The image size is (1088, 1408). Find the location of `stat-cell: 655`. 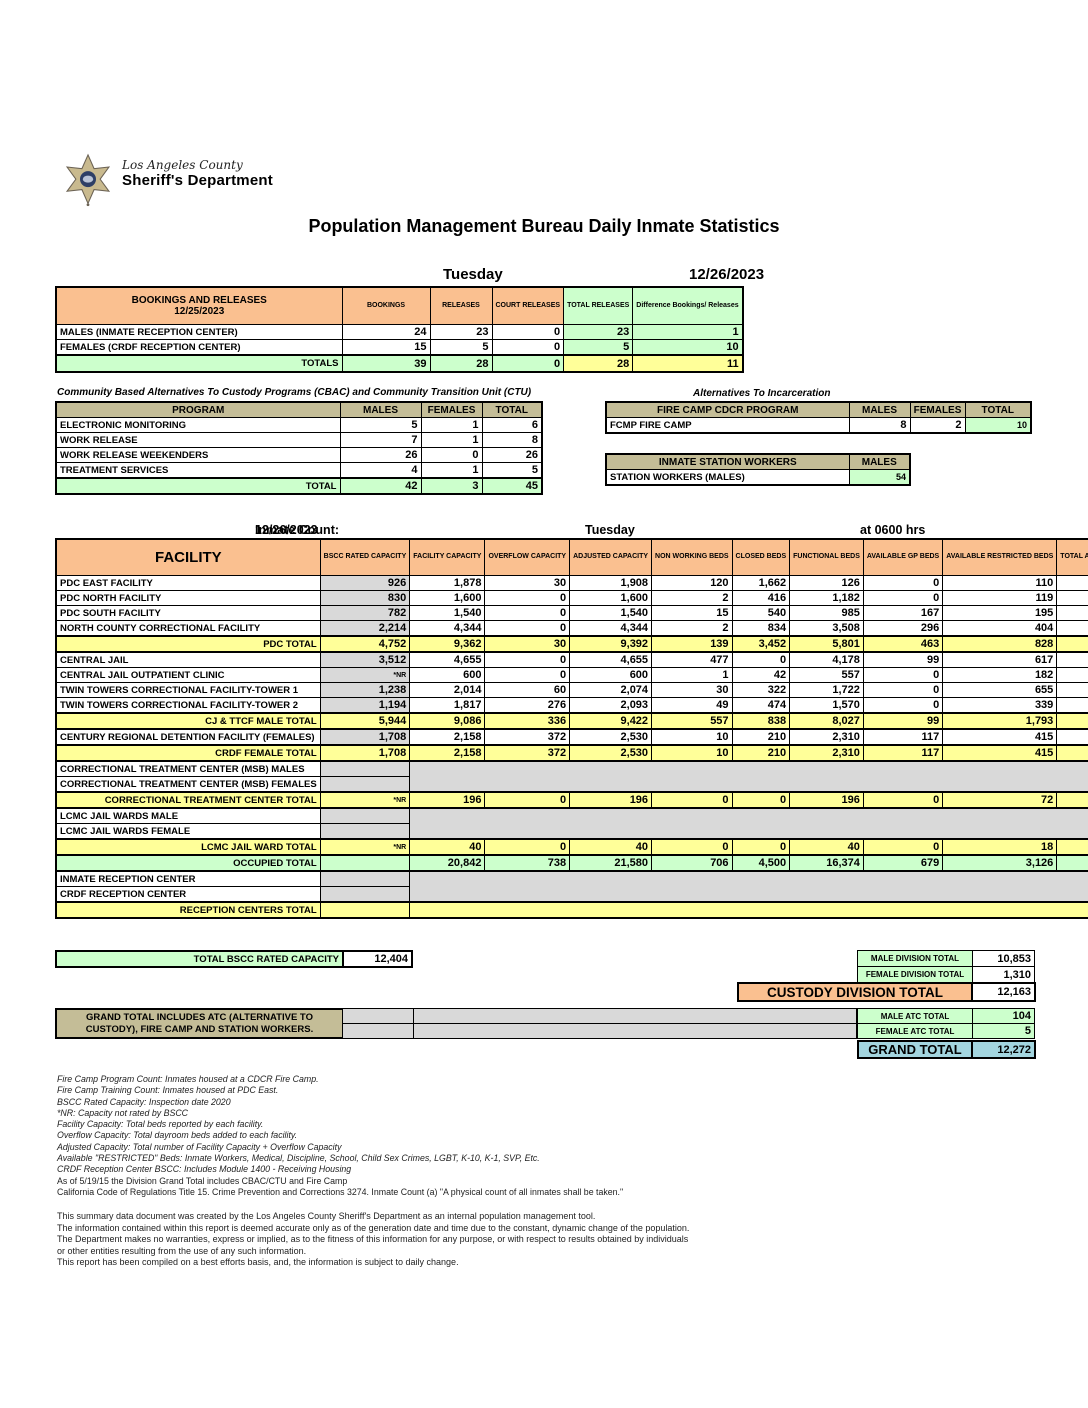

stat-cell: 655 is located at coordinates (1000, 690).